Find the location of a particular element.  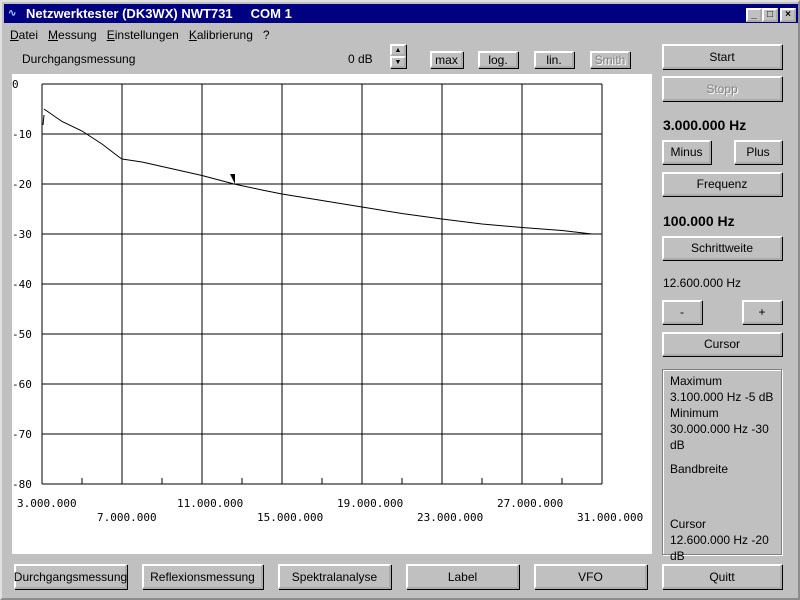

max-label: Maximum is located at coordinates (696, 381).